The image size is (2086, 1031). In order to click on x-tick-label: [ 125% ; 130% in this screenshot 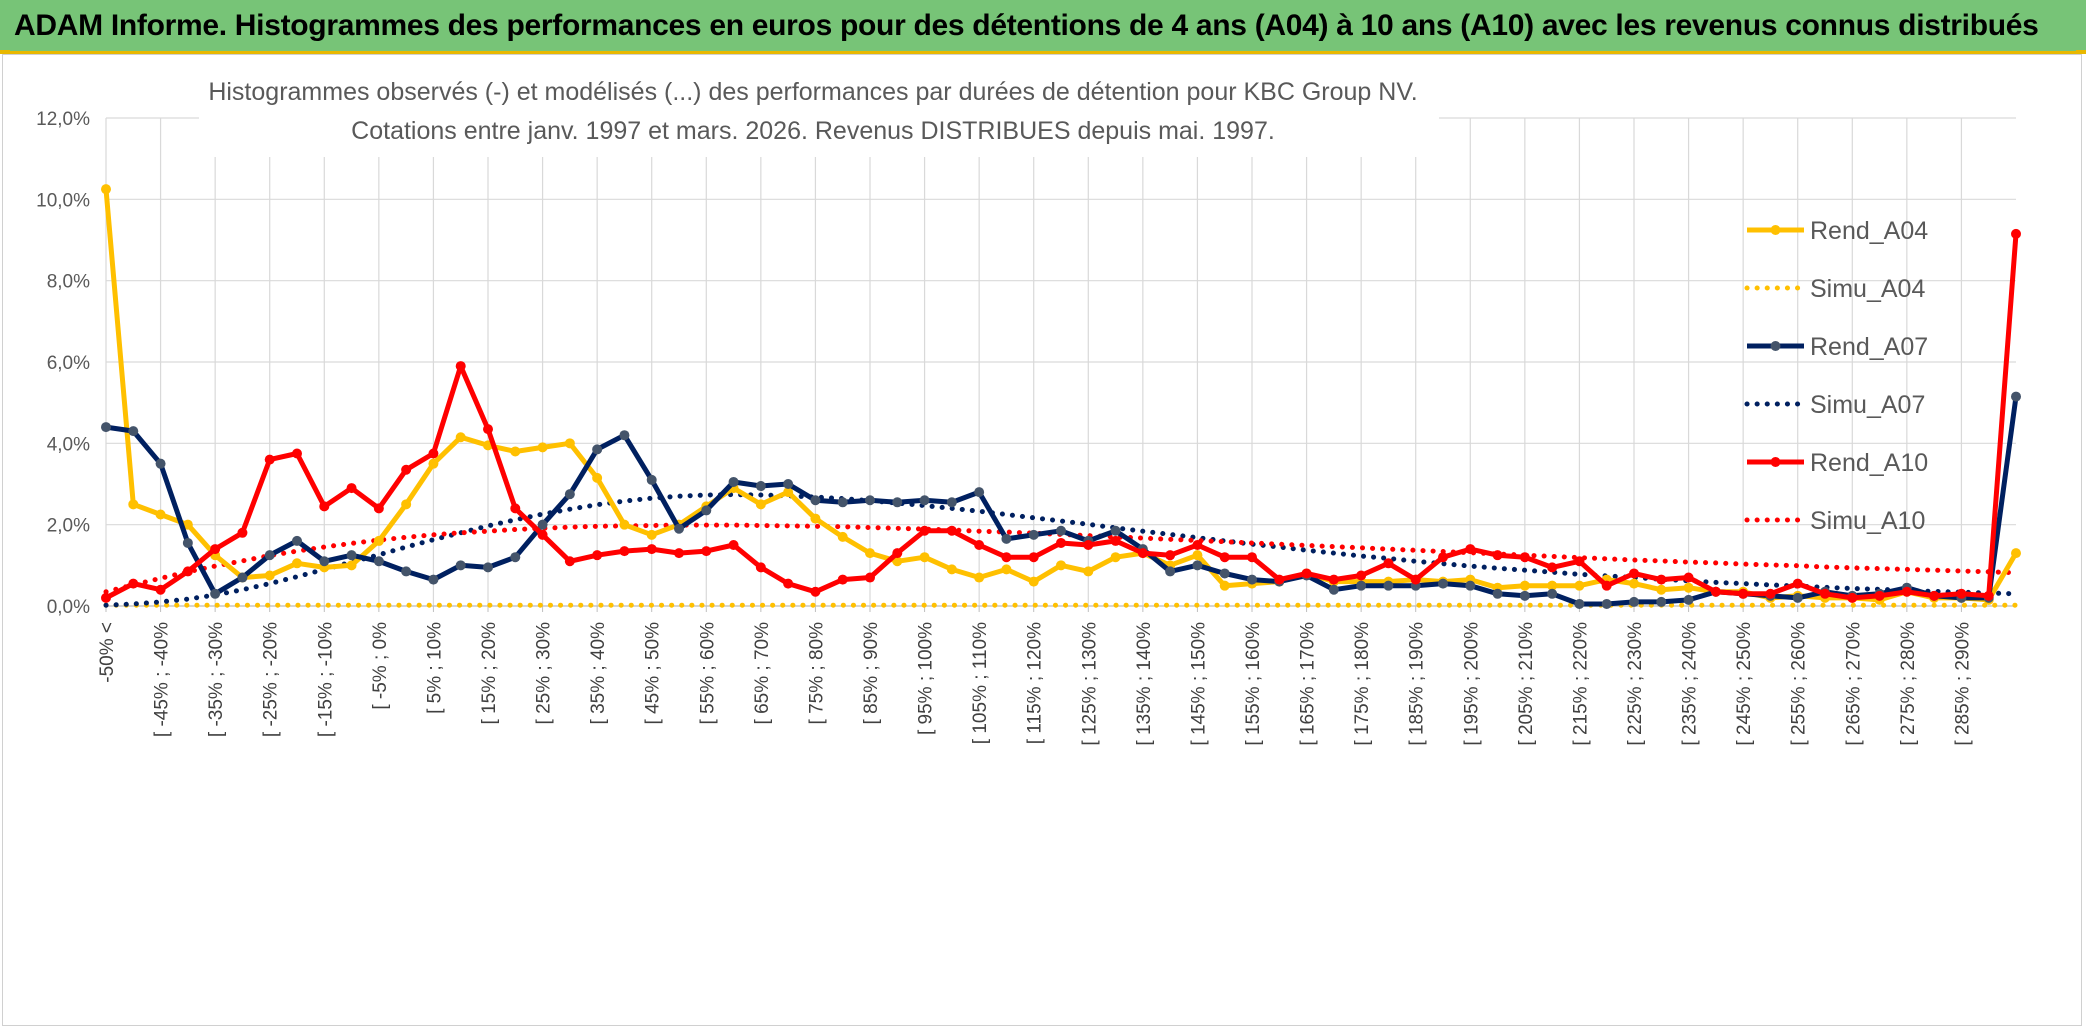, I will do `click(1089, 684)`.